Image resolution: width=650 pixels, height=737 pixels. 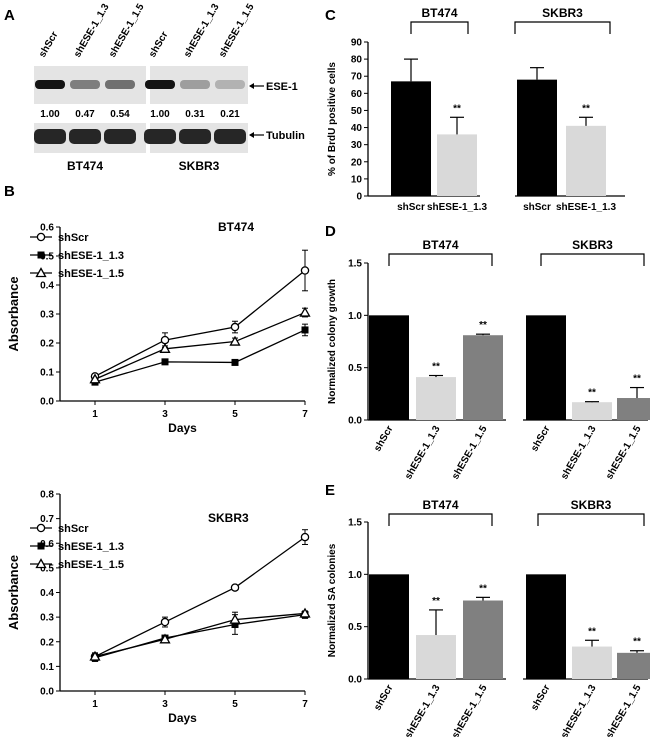 What do you see at coordinates (230, 114) in the screenshot?
I see `blot-quant-value: 0.21` at bounding box center [230, 114].